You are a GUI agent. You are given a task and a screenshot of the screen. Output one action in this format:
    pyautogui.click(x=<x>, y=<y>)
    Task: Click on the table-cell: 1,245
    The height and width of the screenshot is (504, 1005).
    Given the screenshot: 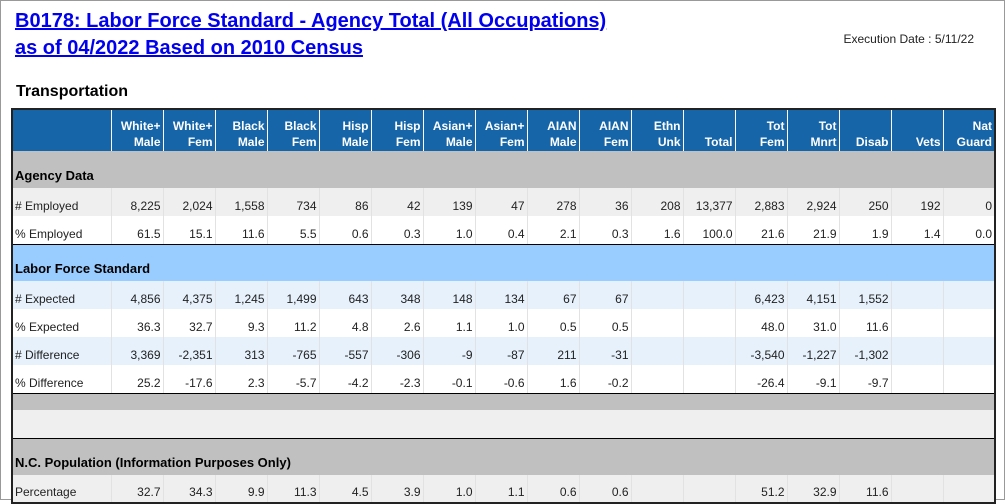 What is the action you would take?
    pyautogui.click(x=241, y=295)
    